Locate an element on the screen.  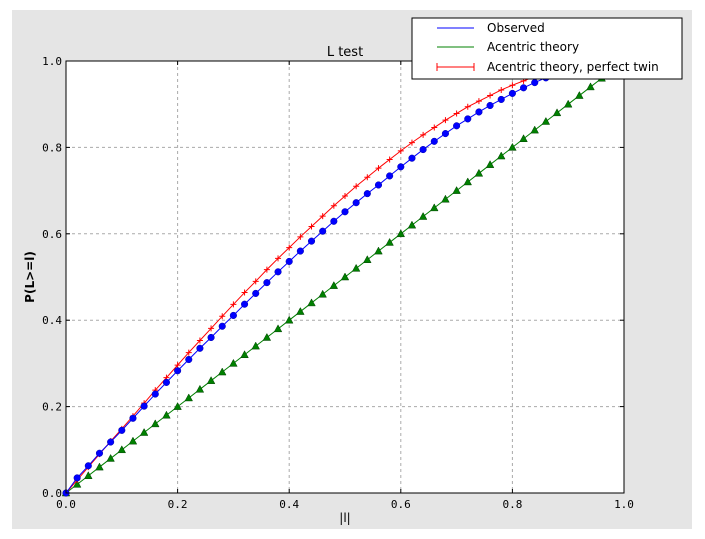
x-axis-label: |l| is located at coordinates (344, 518).